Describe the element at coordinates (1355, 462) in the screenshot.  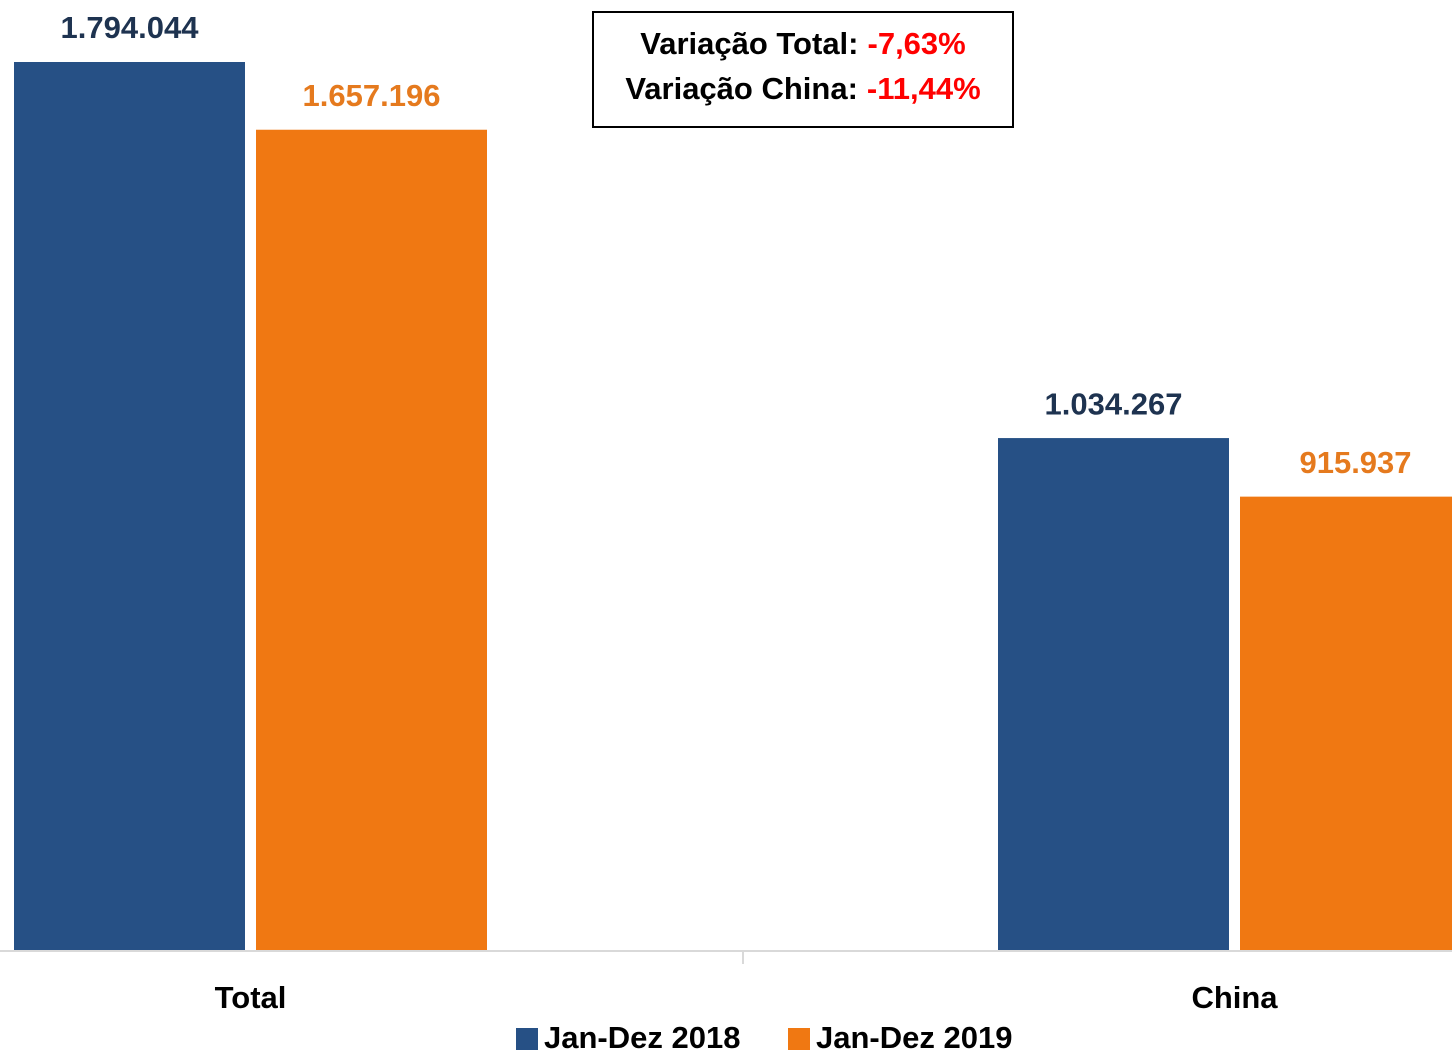
I see `data-label: 915.937` at that location.